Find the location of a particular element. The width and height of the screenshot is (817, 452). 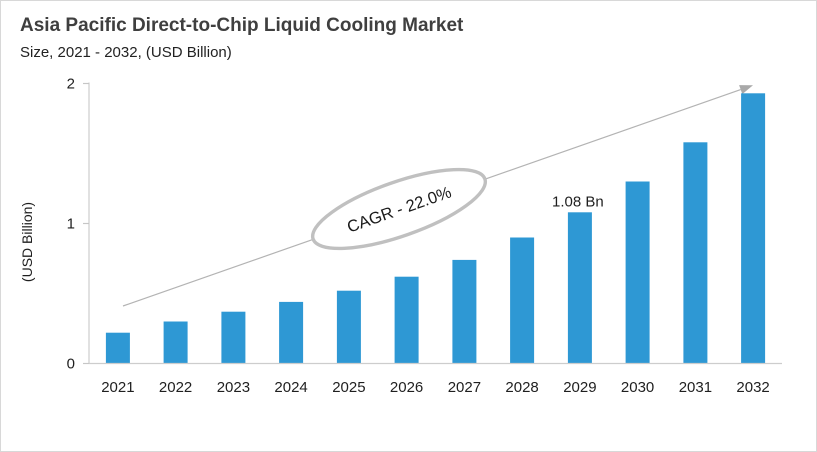

y-tick-label-0: 0 is located at coordinates (71, 364).